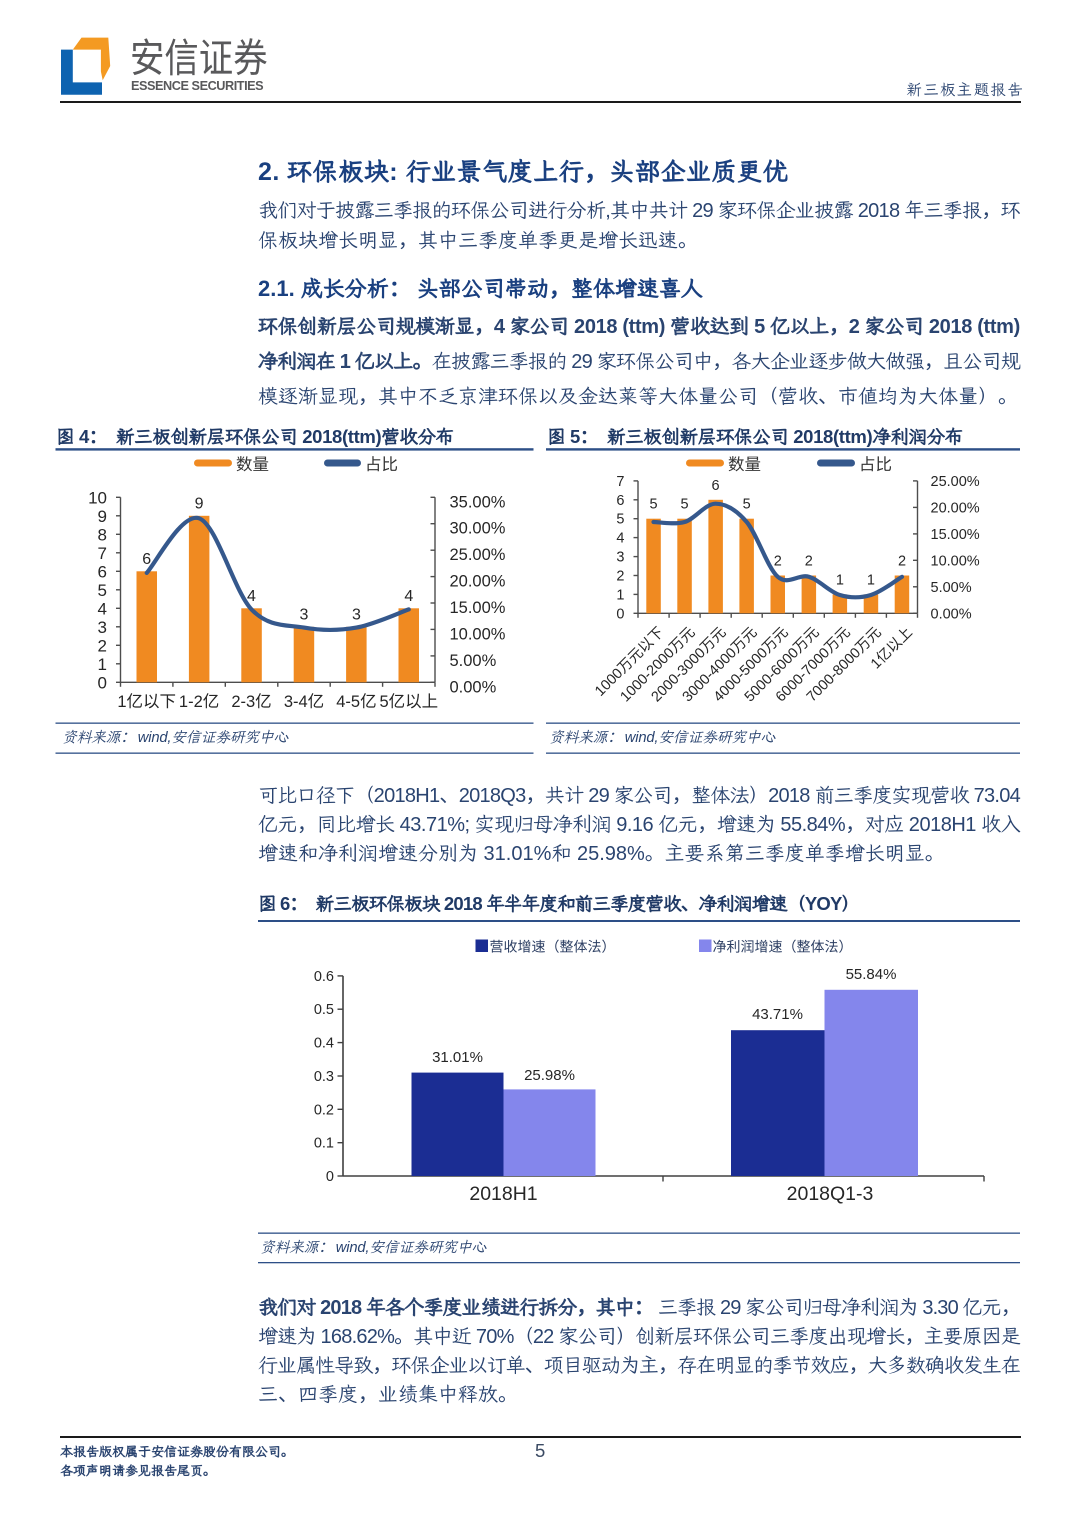  Describe the element at coordinates (324, 977) in the screenshot. I see `svg-text: 0.6` at that location.